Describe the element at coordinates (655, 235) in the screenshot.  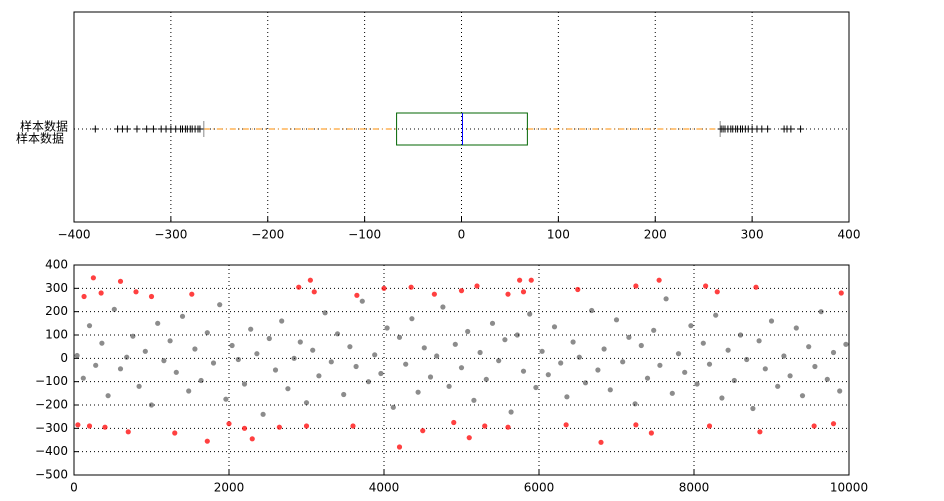
I see `x-tick-label: 200` at that location.